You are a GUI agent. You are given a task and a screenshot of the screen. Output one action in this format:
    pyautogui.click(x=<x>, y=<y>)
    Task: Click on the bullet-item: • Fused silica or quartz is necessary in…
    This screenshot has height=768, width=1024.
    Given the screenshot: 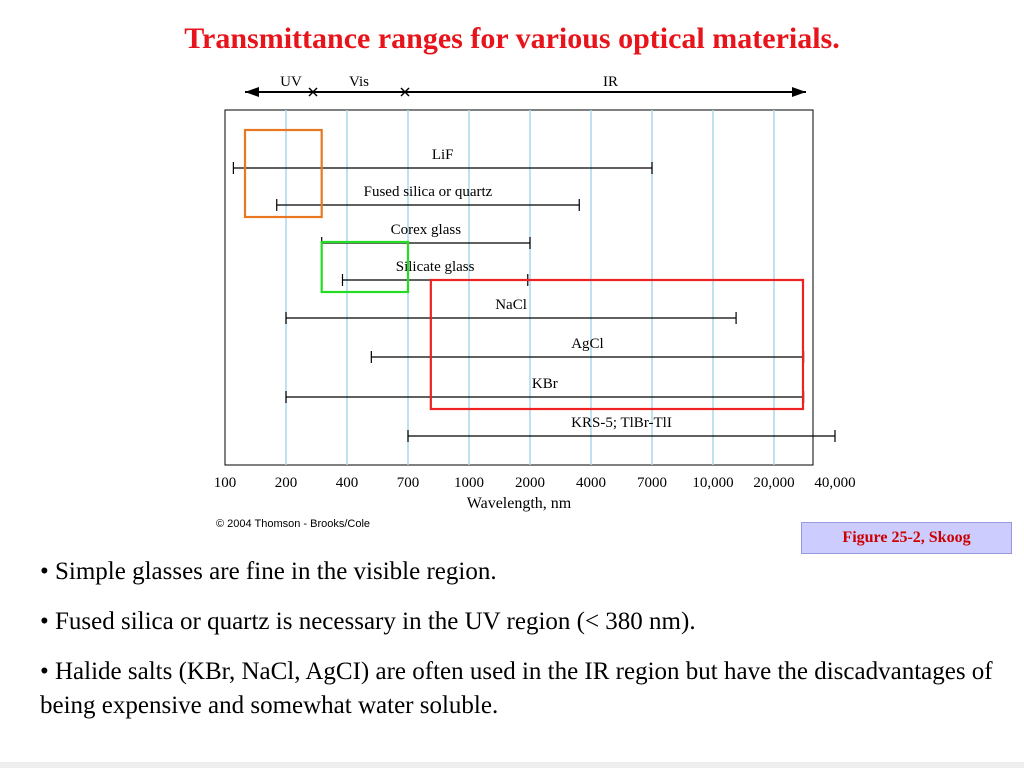 What is the action you would take?
    pyautogui.click(x=368, y=621)
    